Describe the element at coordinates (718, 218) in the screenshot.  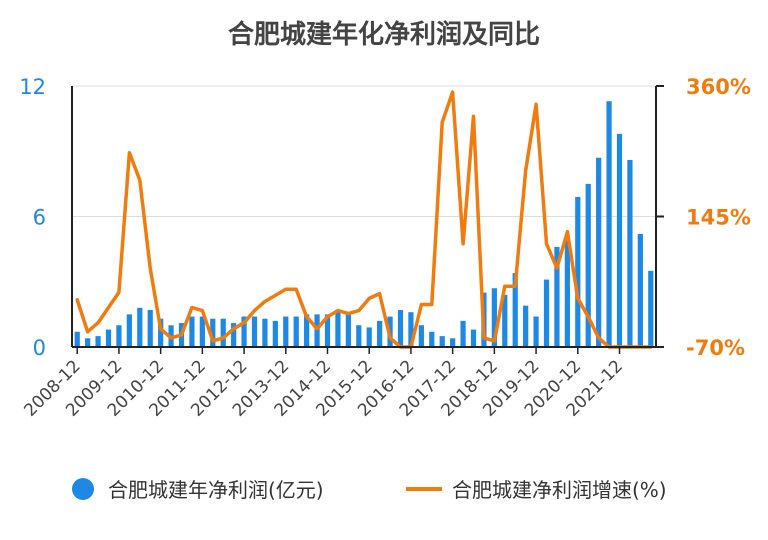
I see `y-right-tick-label: 145%` at that location.